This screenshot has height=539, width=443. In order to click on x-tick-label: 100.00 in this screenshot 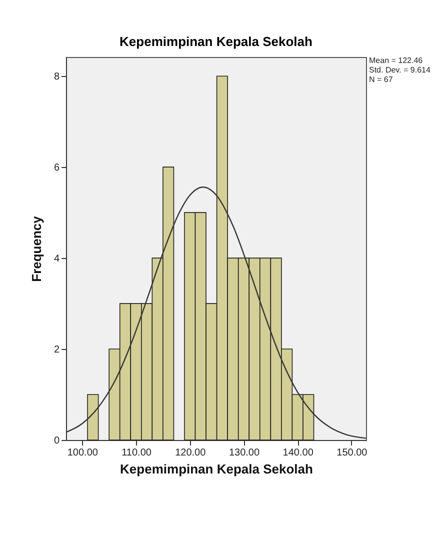, I will do `click(82, 453)`.